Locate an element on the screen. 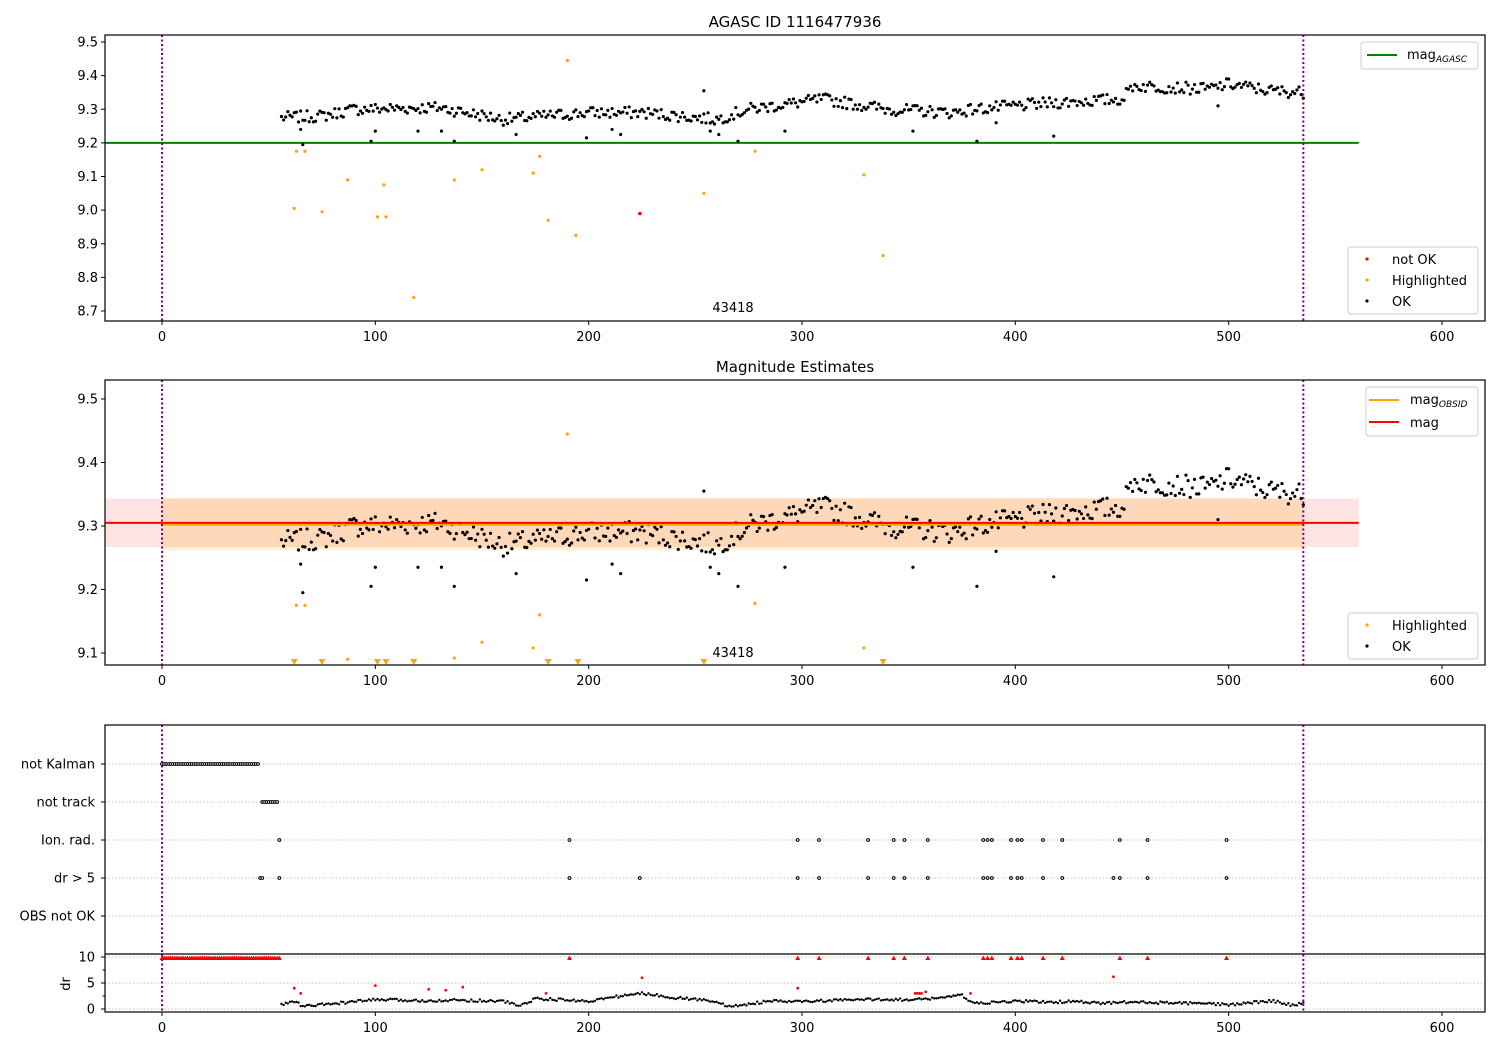 This screenshot has height=1050, width=1500. panel2-legend-lower: Highlighted OK is located at coordinates (1413, 636).